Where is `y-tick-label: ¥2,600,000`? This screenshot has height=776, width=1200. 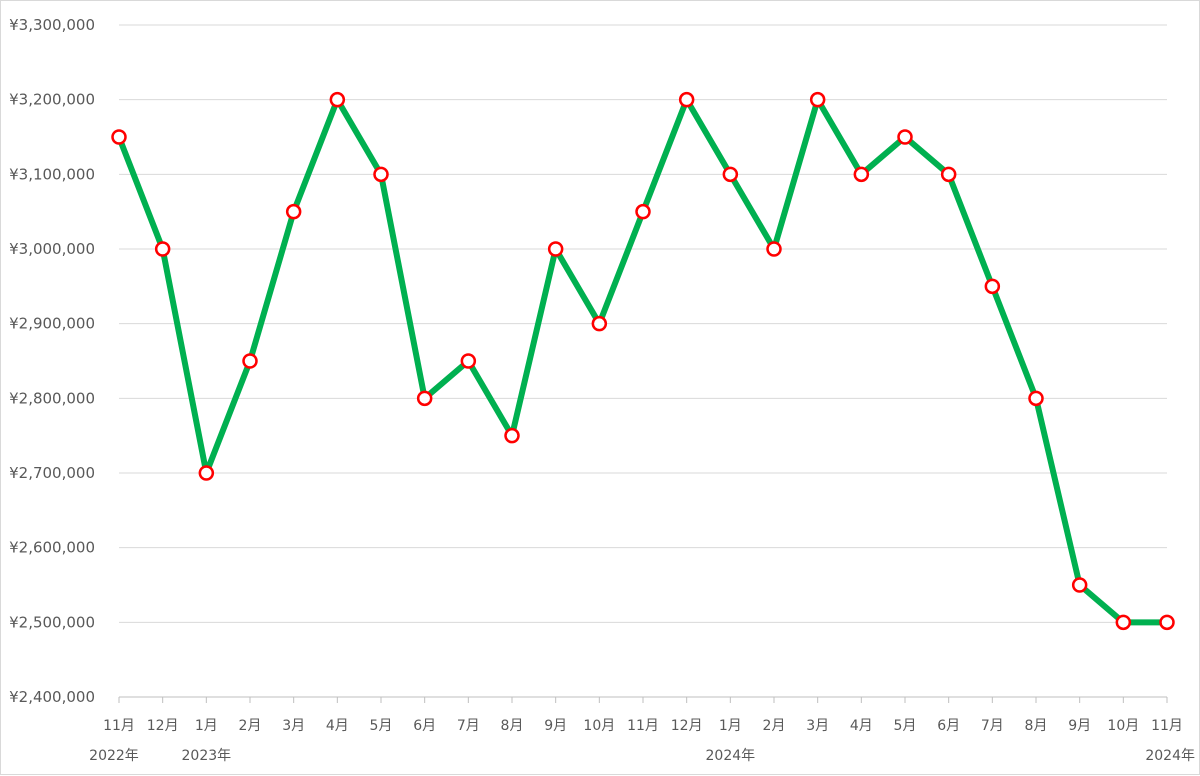 y-tick-label: ¥2,600,000 is located at coordinates (52, 548).